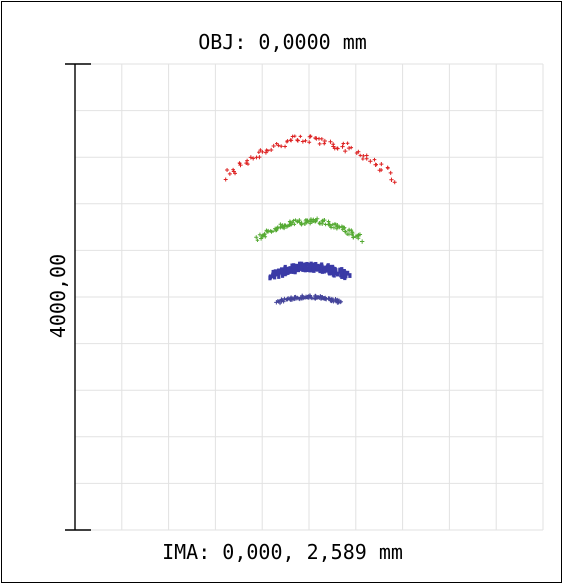 The width and height of the screenshot is (565, 585). Describe the element at coordinates (78, 297) in the screenshot. I see `scale-bar` at that location.